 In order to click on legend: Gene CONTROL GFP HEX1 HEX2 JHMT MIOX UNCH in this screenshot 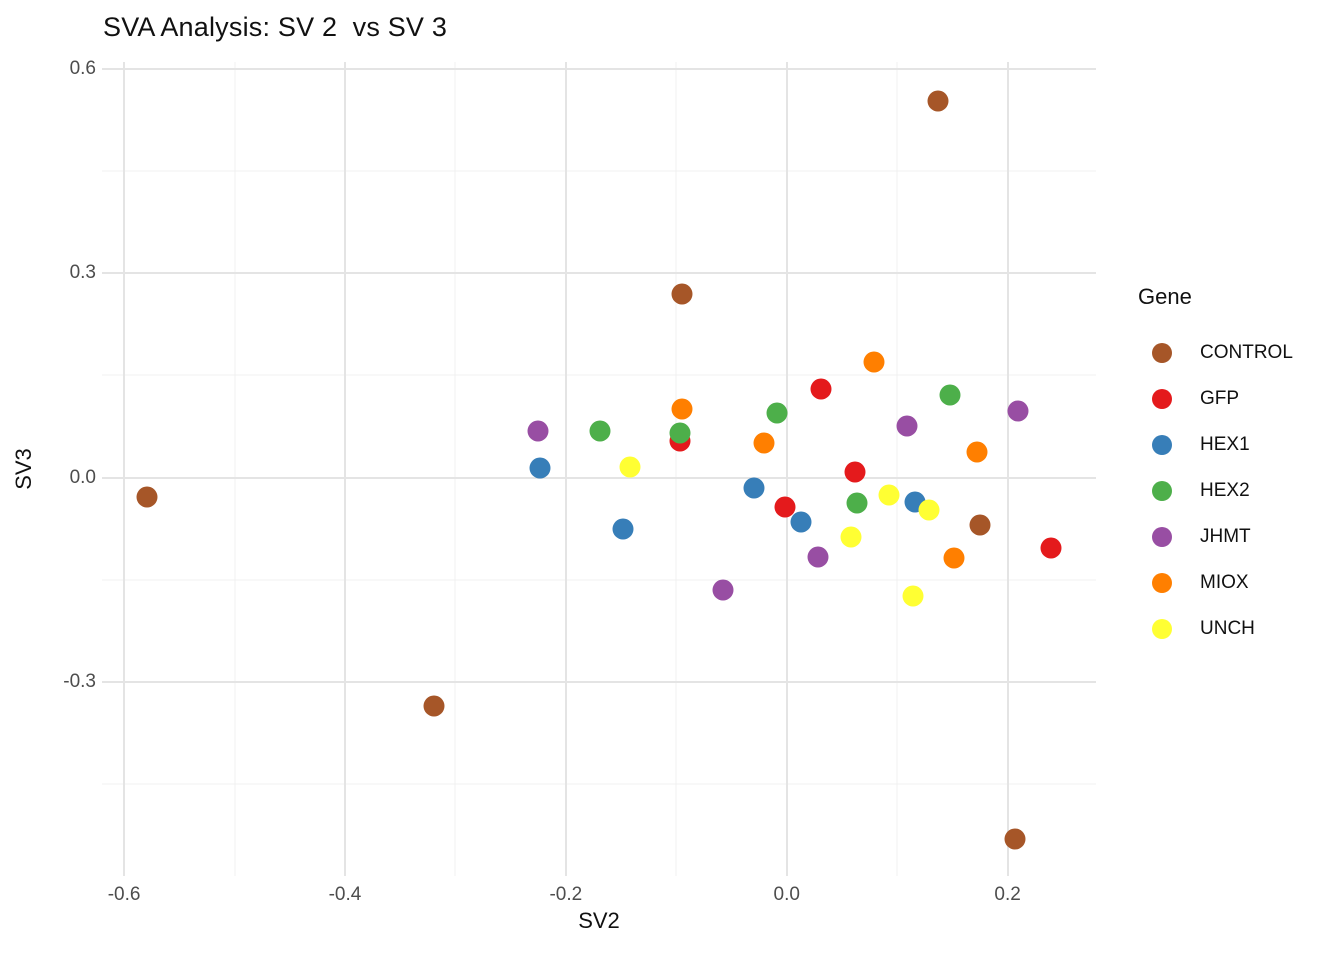, I will do `click(1215, 468)`.